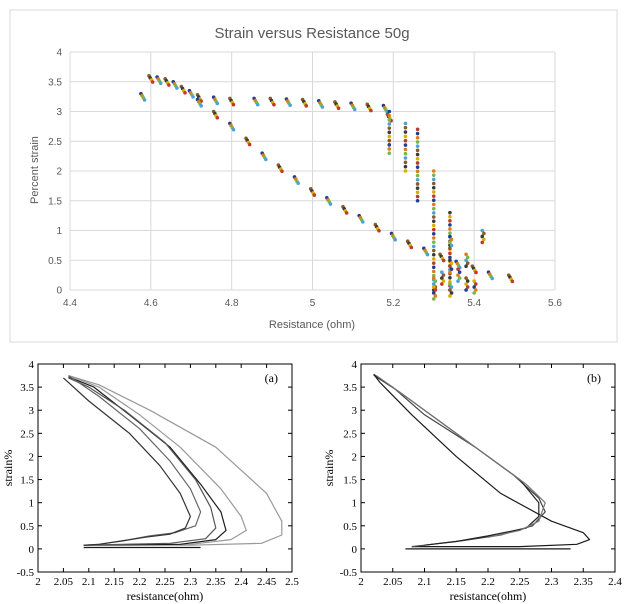  I want to click on panel-a-x-axis-label: resistance(ohm), so click(165, 596).